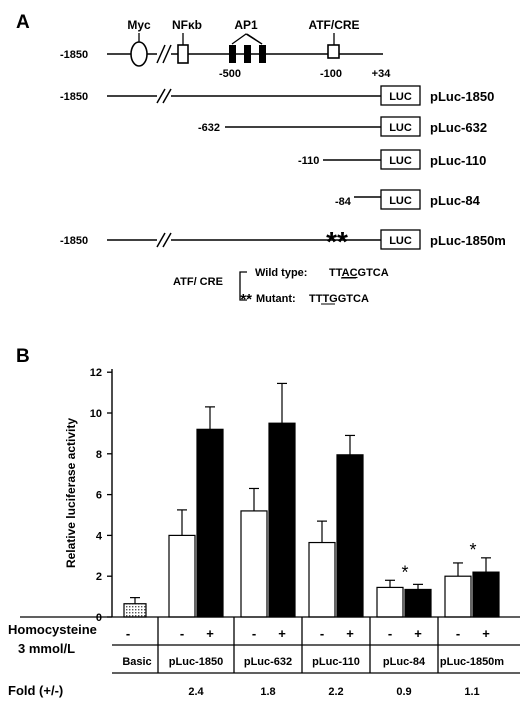  What do you see at coordinates (187, 25) in the screenshot?
I see `nfkb-label: NFκb` at bounding box center [187, 25].